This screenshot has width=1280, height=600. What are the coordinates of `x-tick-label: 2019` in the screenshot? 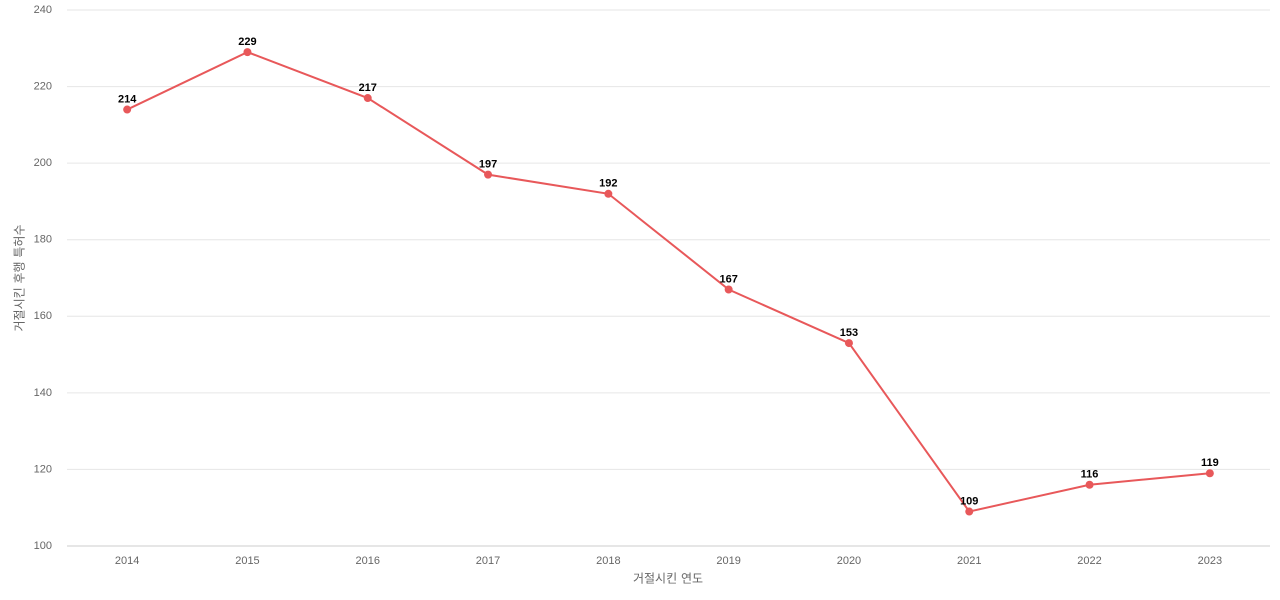 It's located at (728, 561).